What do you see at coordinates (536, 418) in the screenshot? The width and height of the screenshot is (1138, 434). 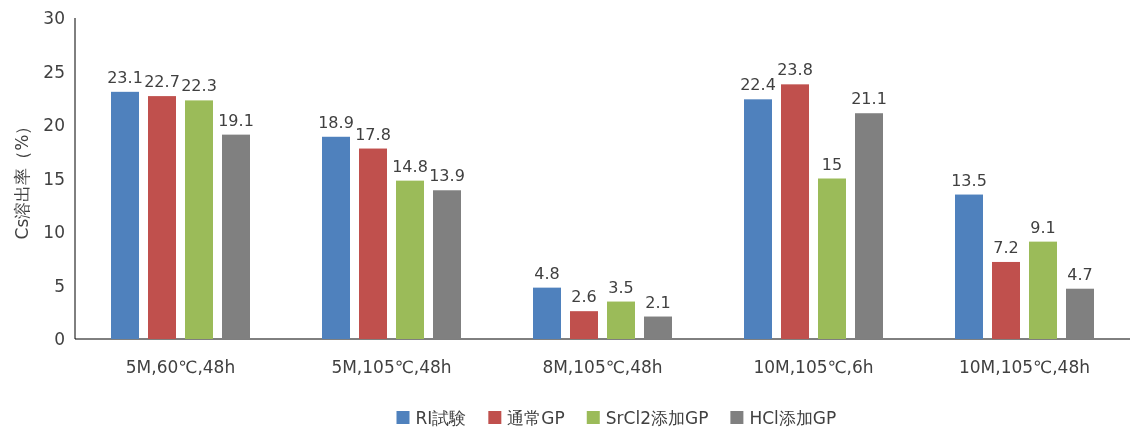 I see `legend-label: 通常GP` at bounding box center [536, 418].